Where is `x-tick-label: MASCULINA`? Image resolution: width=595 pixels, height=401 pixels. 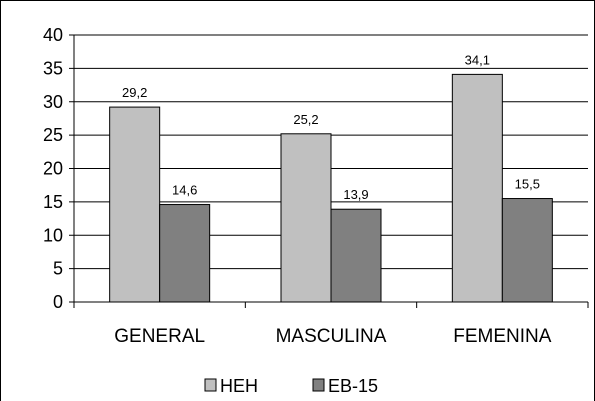
x-tick-label: MASCULINA is located at coordinates (331, 336).